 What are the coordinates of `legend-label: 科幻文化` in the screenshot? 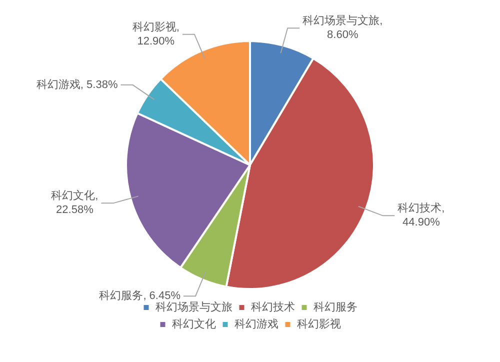 It's located at (194, 324).